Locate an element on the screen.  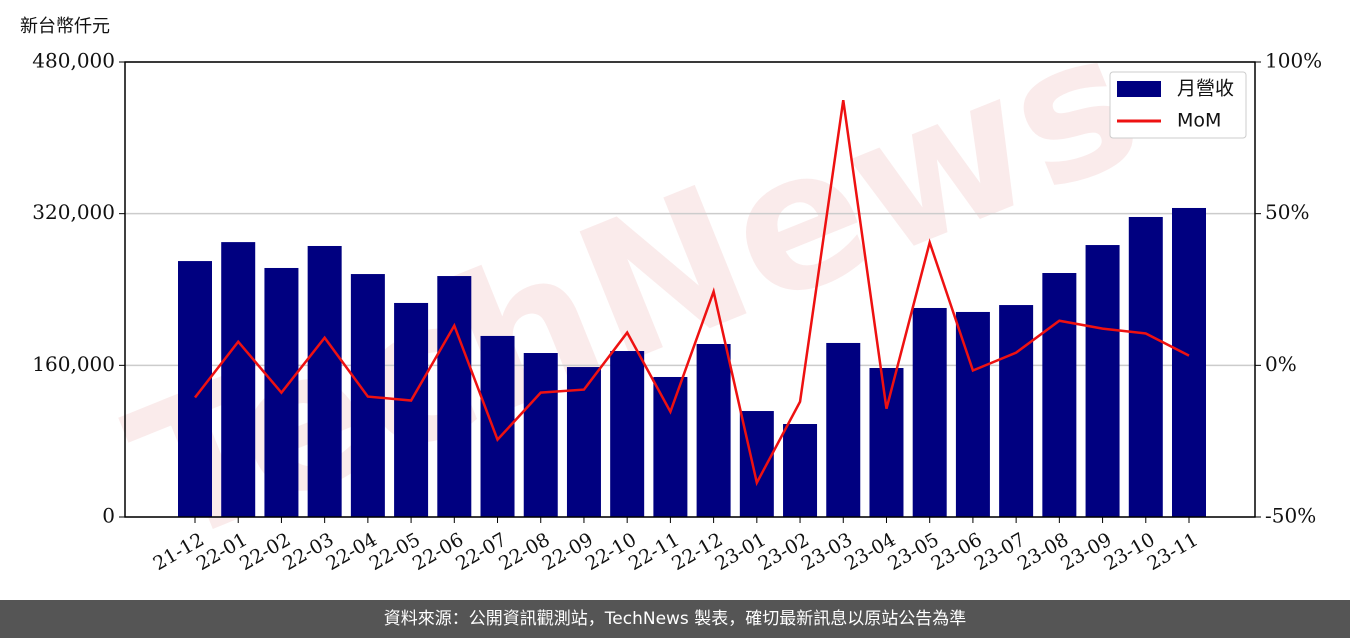
footer-bar is located at coordinates (675, 619).